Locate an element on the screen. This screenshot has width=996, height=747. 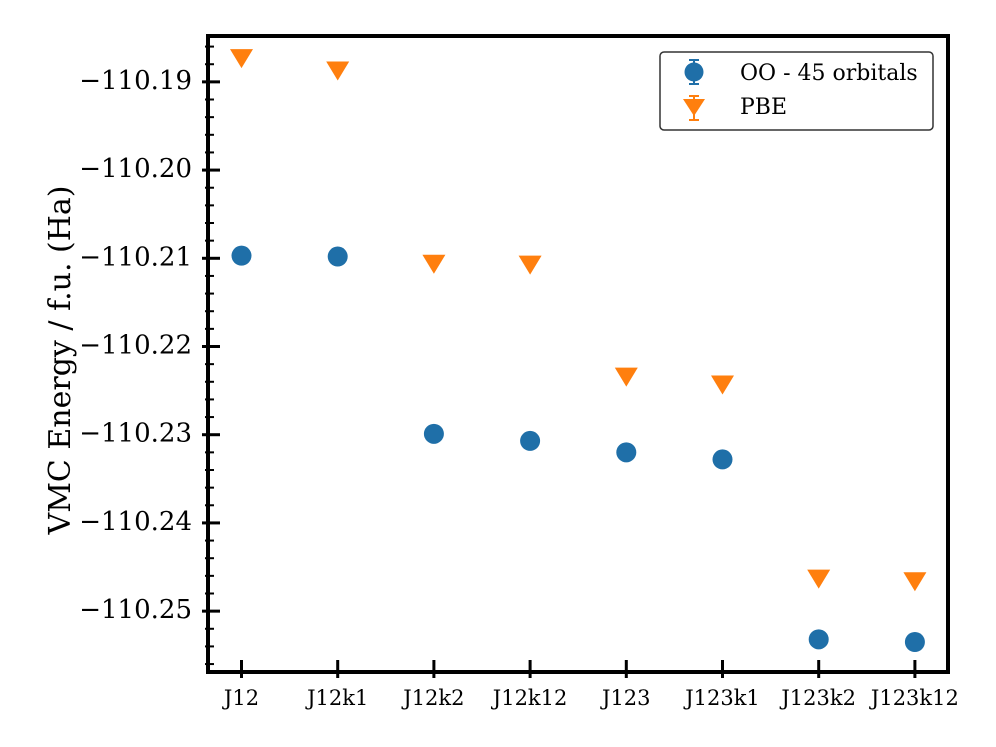
y-tick-label: −110.20 is located at coordinates (135, 169).